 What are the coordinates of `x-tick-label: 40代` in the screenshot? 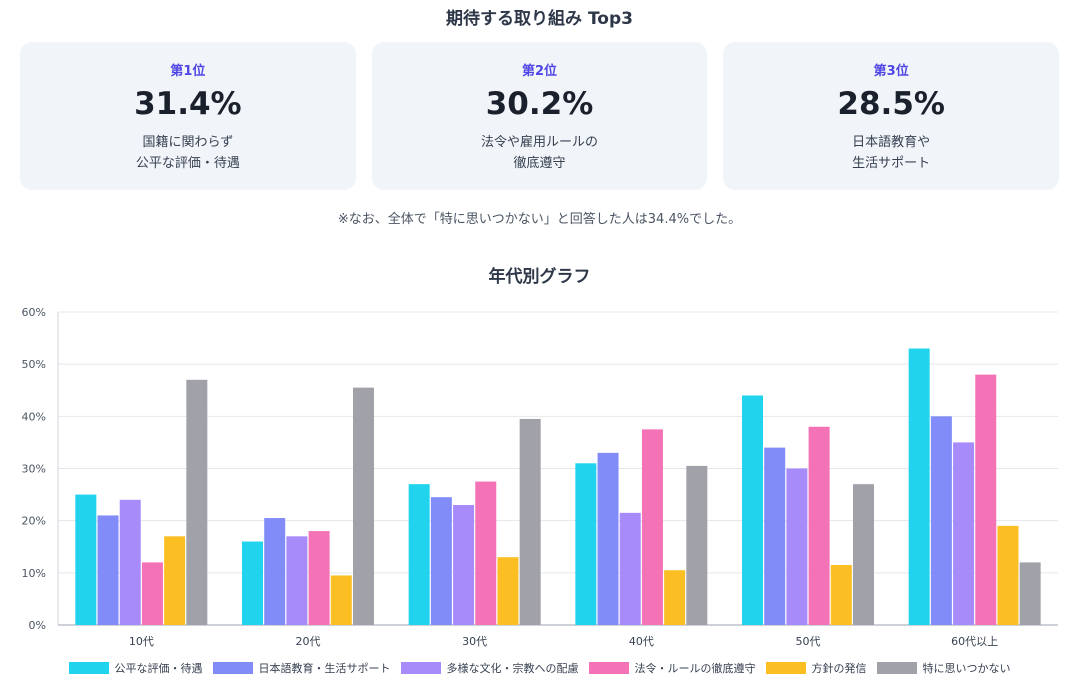 It's located at (641, 641).